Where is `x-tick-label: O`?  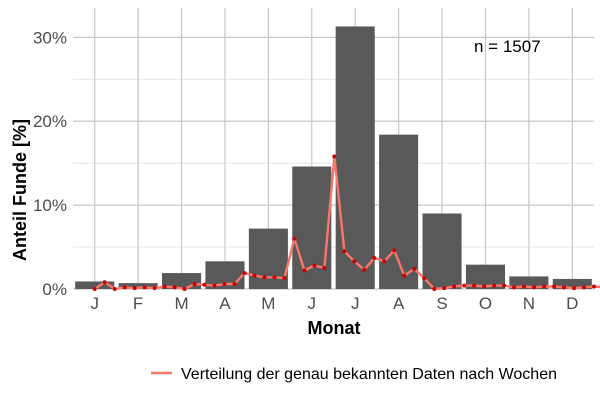
x-tick-label: O is located at coordinates (485, 303).